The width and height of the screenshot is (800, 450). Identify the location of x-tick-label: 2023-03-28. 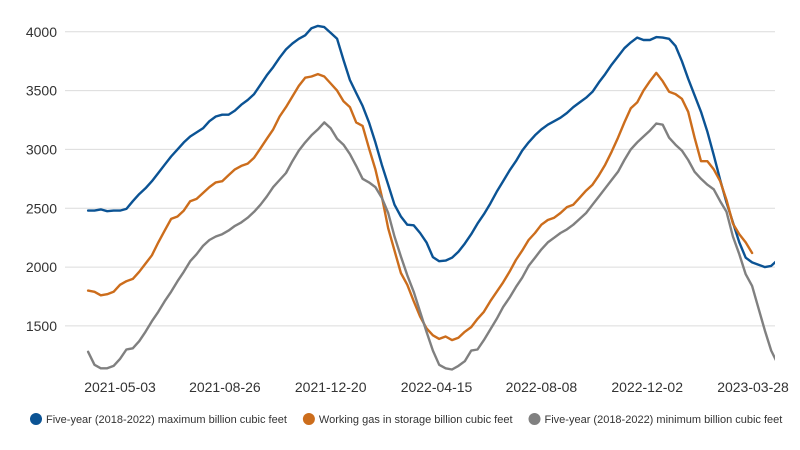
(753, 387).